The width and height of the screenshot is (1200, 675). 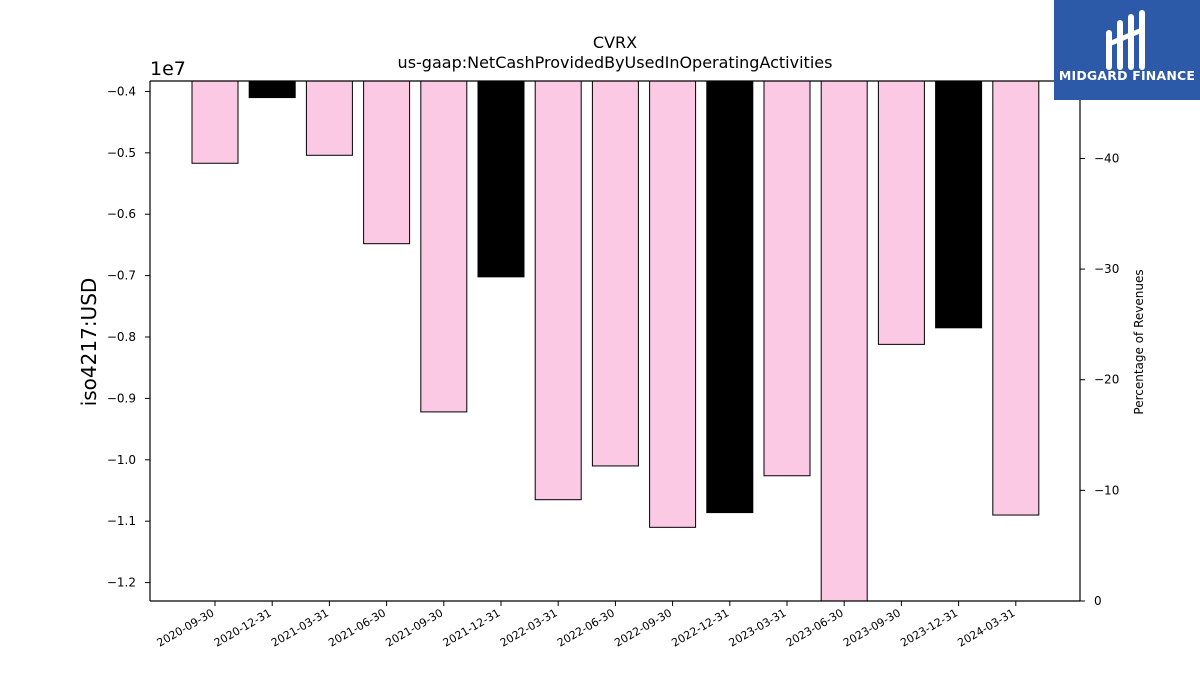 I want to click on x-tick-label: 2023-06-30, so click(x=815, y=627).